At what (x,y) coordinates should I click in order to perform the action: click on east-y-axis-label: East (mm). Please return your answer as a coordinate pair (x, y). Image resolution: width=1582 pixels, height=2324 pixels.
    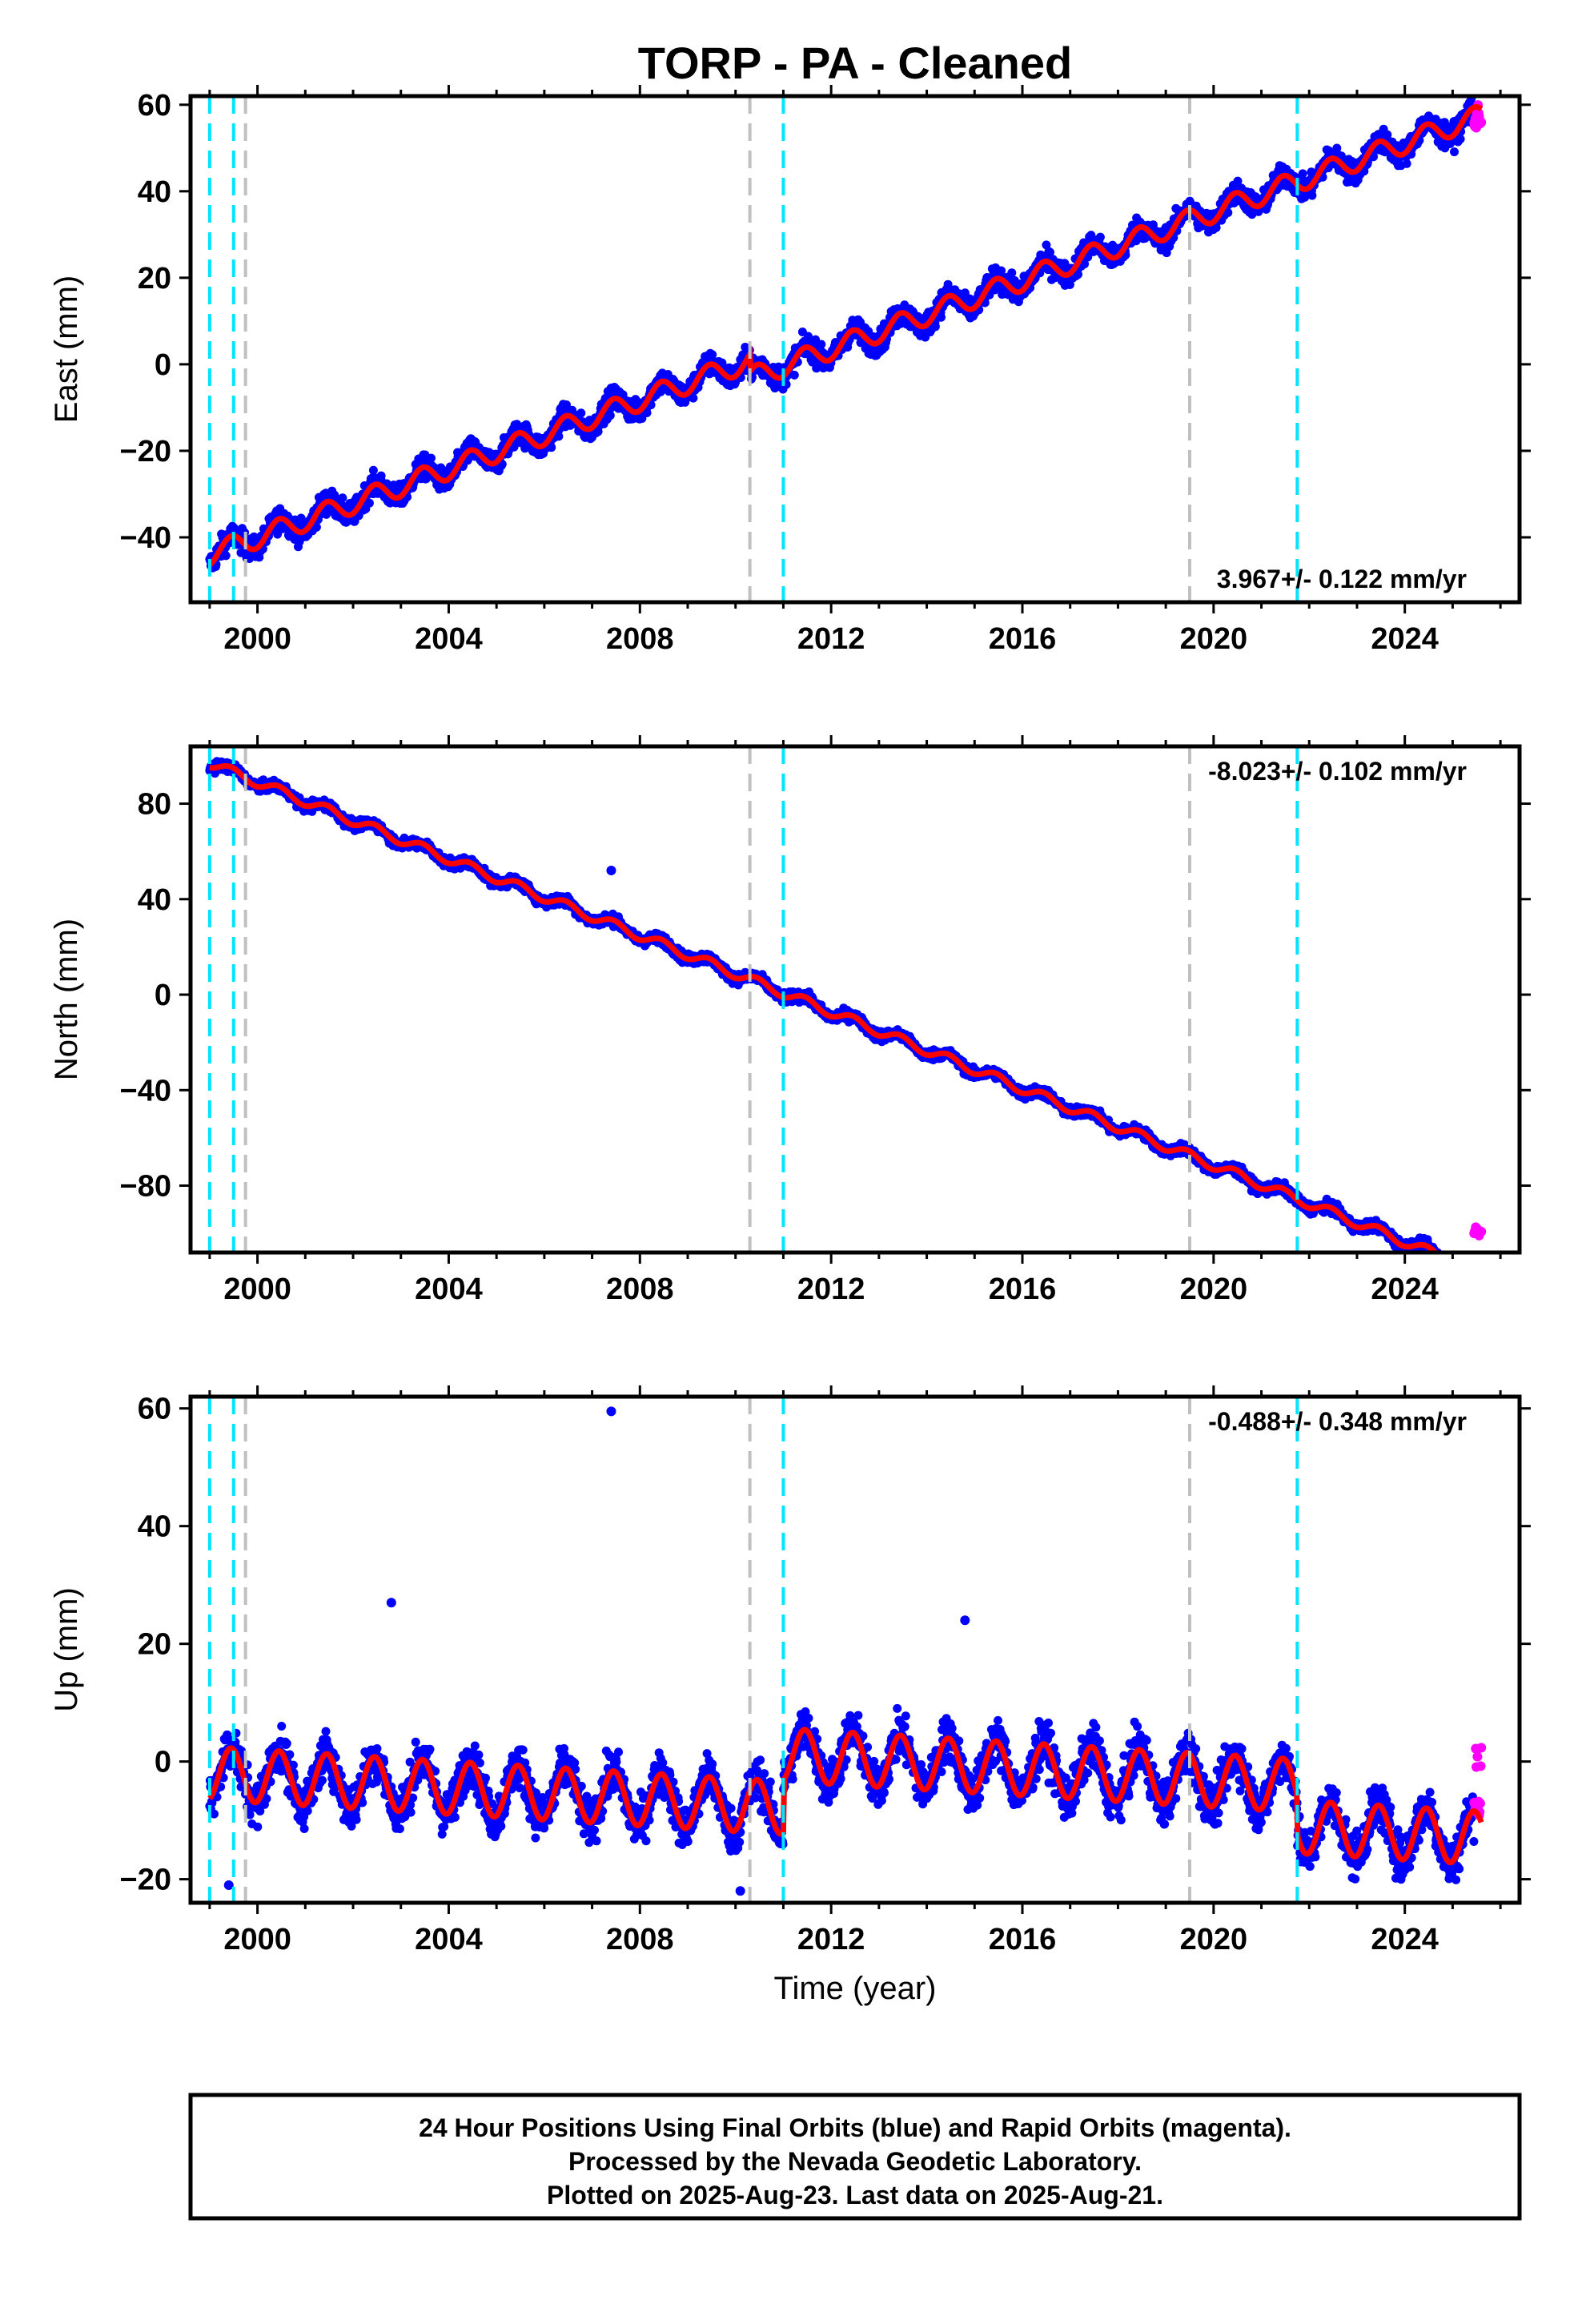
    Looking at the image, I should click on (66, 349).